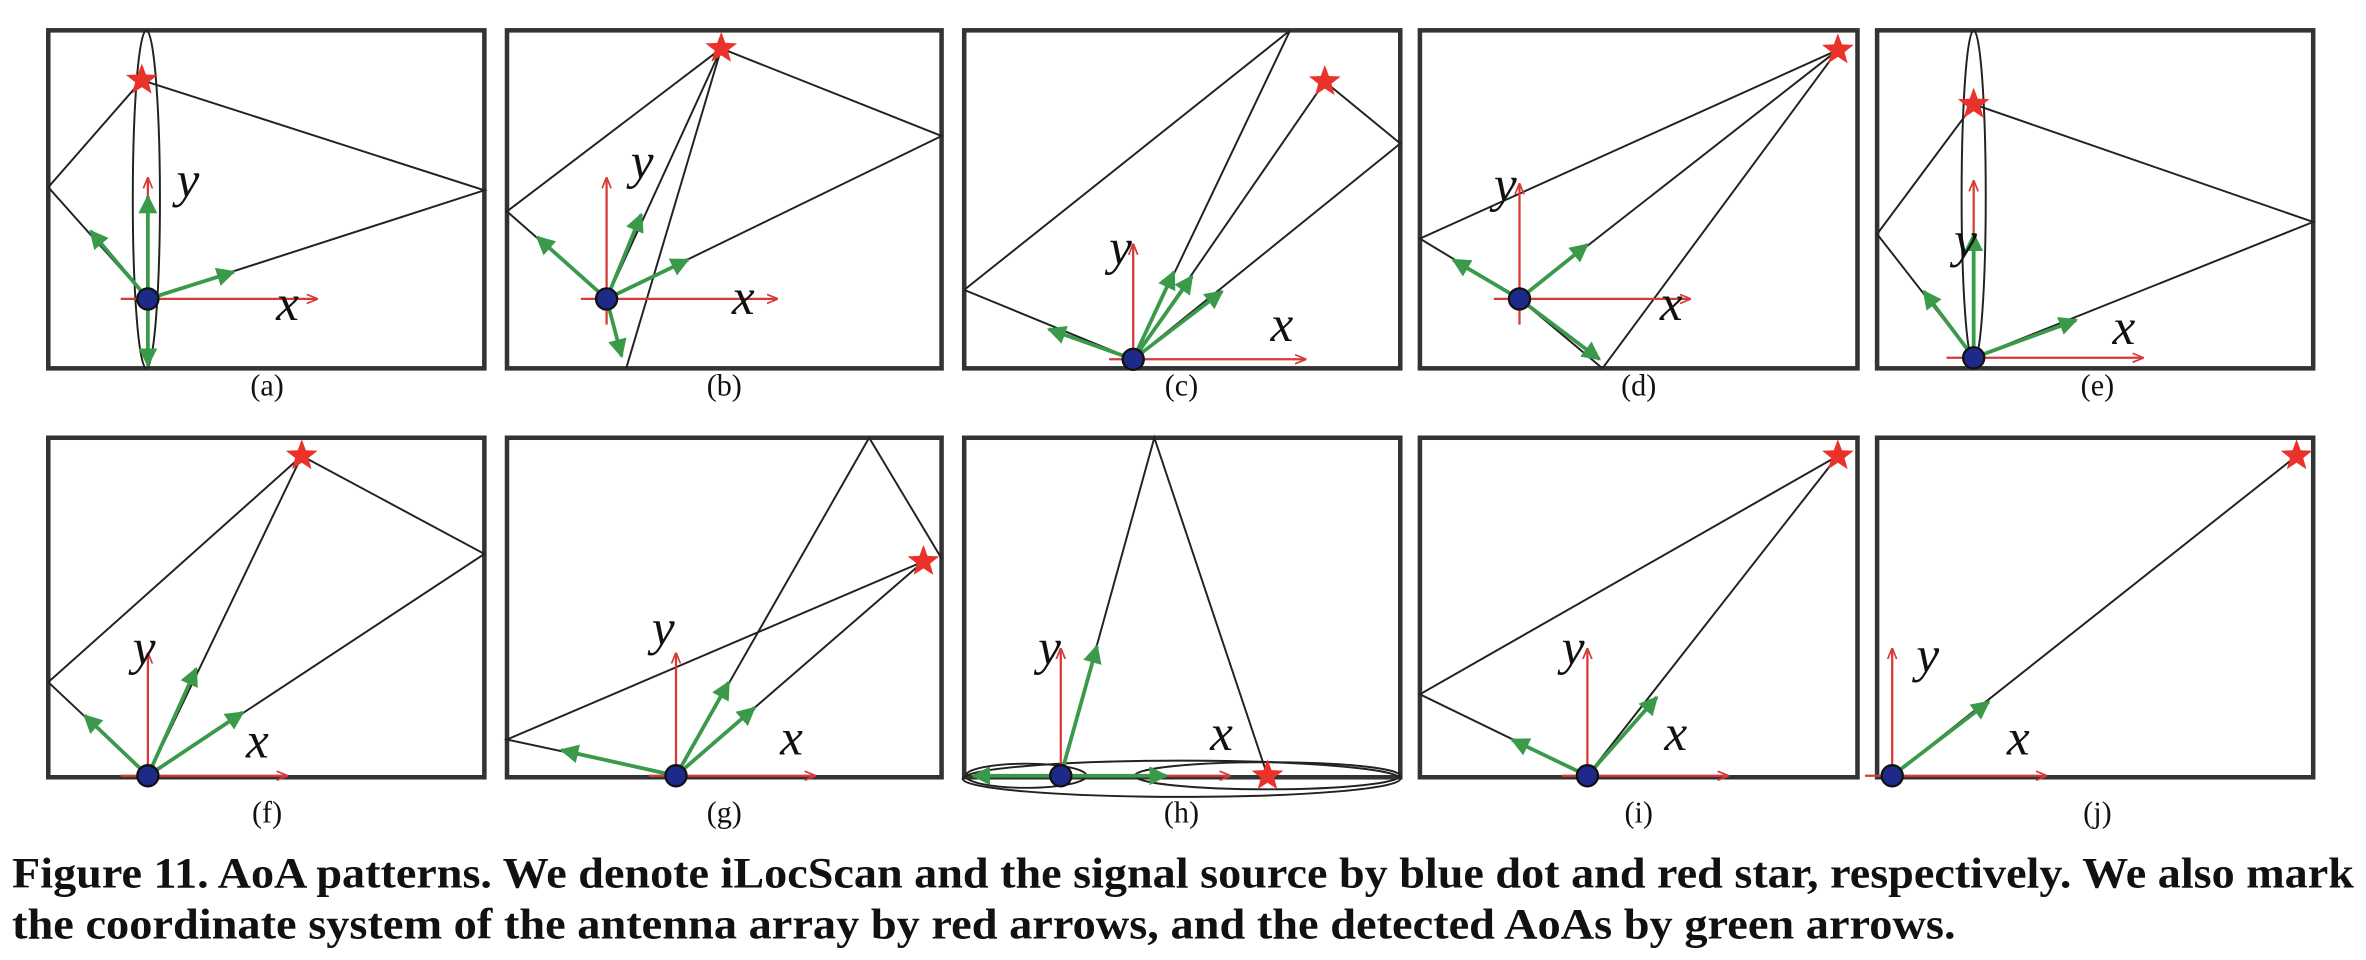 Image resolution: width=2366 pixels, height=960 pixels. Describe the element at coordinates (267, 813) in the screenshot. I see `panel-label: (f)` at that location.